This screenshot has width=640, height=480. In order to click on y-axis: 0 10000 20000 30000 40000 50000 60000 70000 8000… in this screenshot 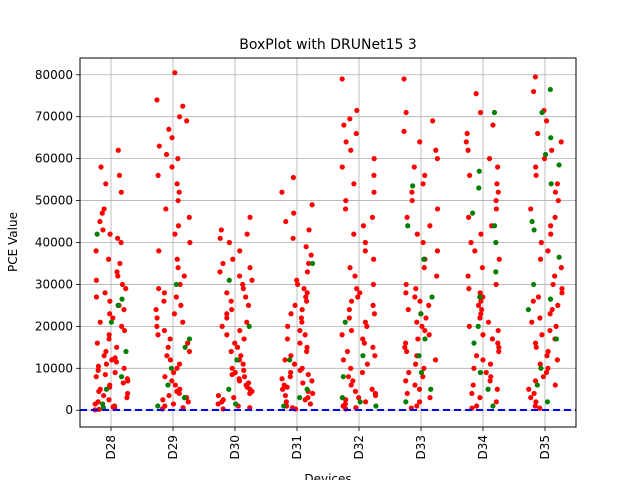, I will do `click(57, 242)`.